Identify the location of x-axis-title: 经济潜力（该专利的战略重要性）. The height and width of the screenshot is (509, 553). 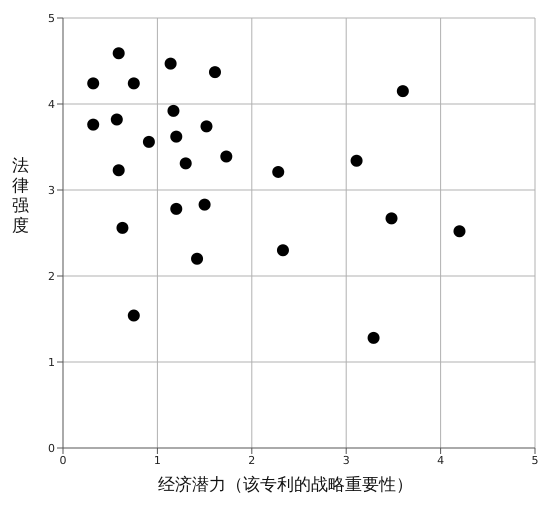
(285, 485).